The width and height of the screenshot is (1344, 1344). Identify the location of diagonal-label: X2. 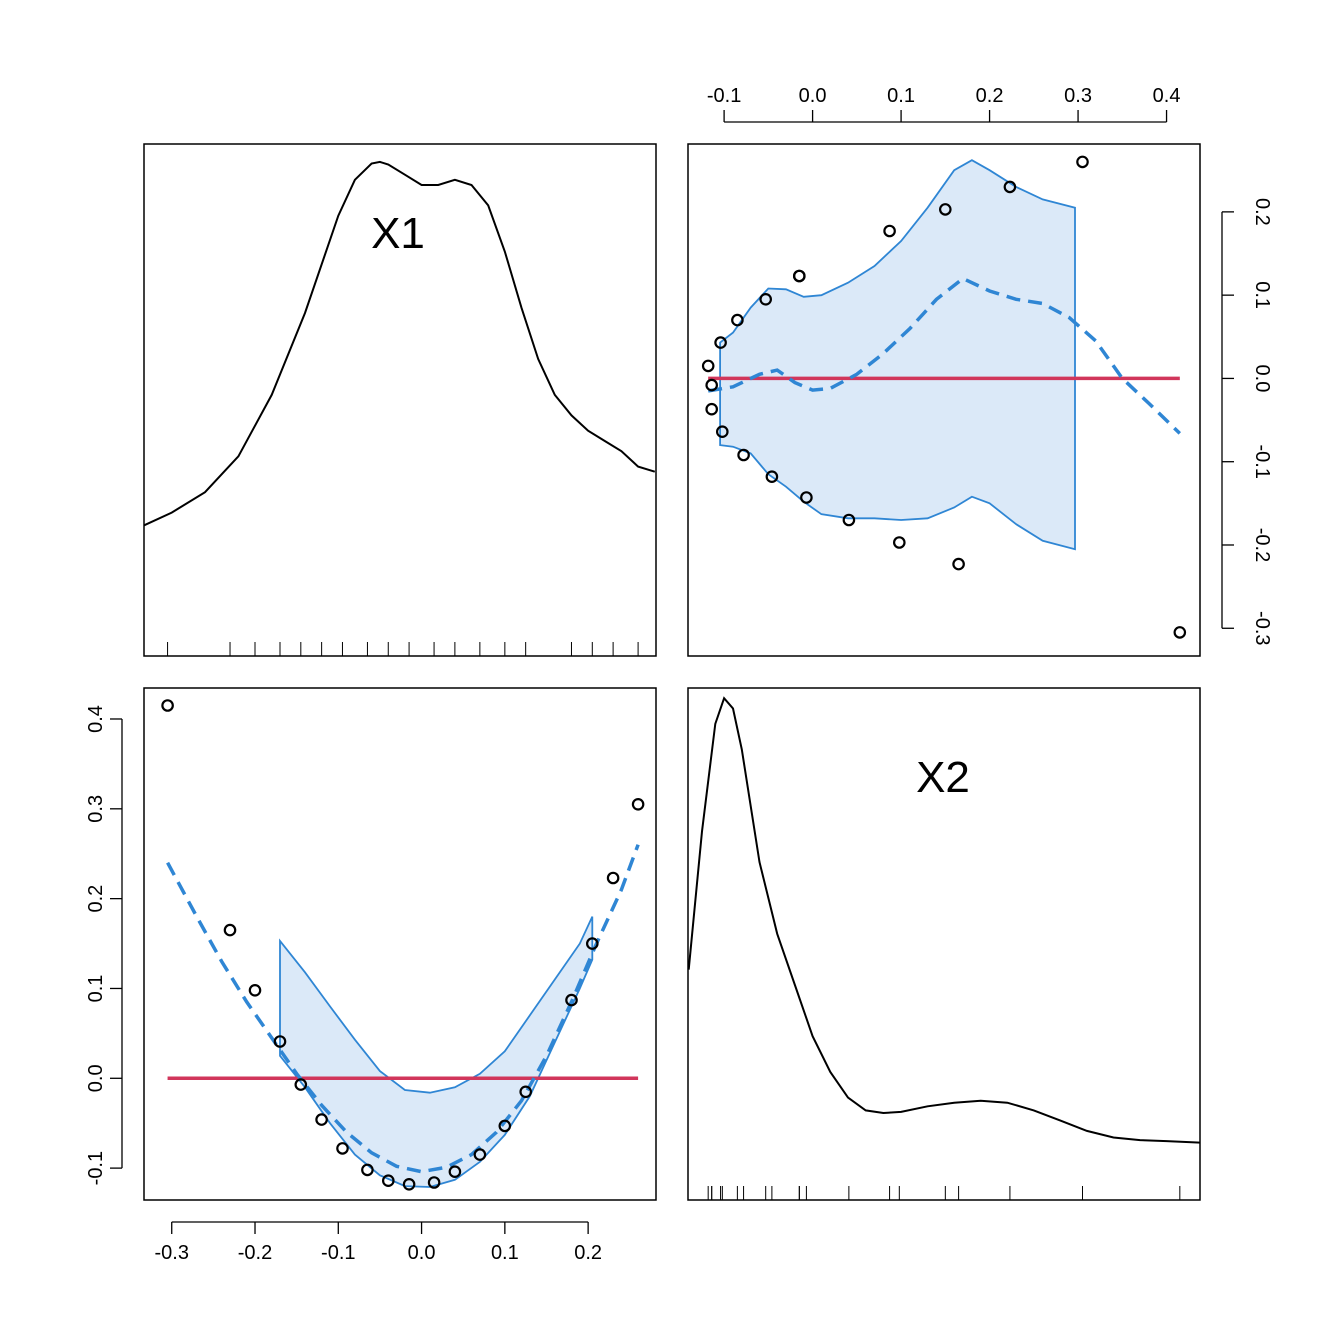
(943, 777).